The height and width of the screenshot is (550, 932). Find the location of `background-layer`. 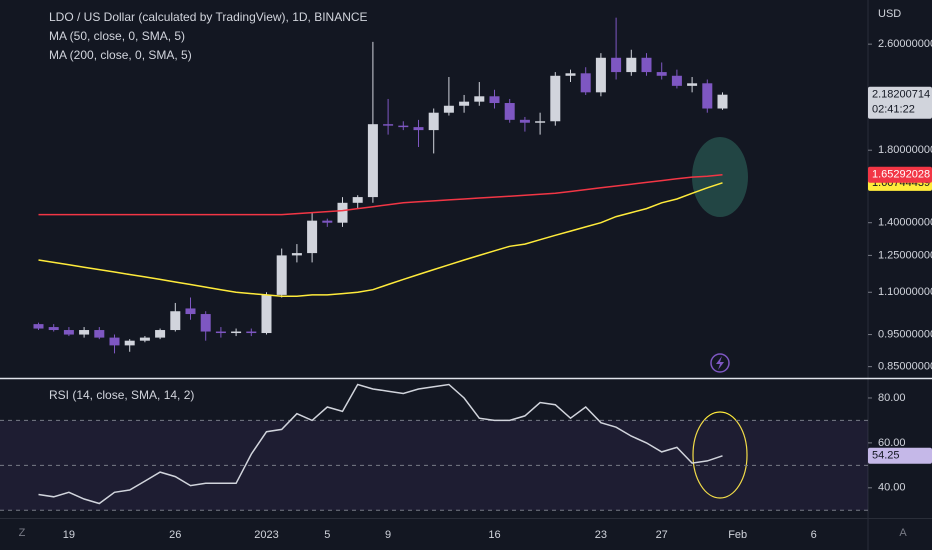

background-layer is located at coordinates (720, 177).